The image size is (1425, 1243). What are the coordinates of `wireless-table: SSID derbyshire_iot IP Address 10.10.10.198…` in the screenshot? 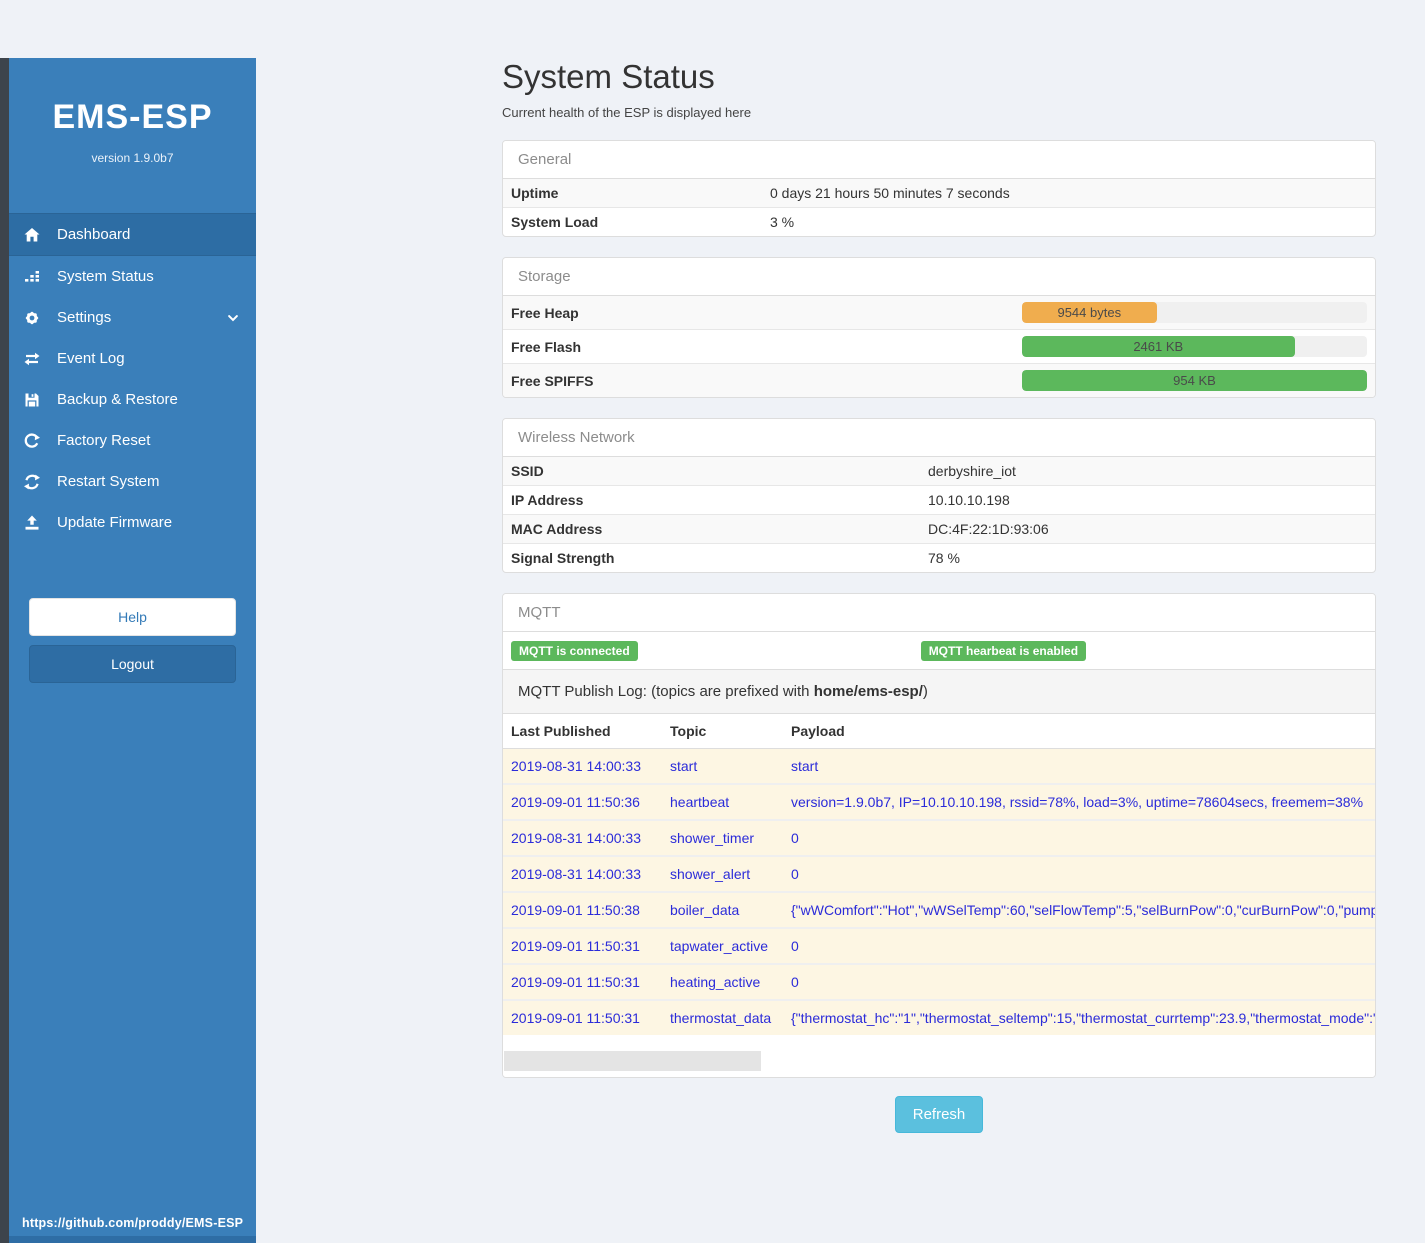 It's located at (939, 514).